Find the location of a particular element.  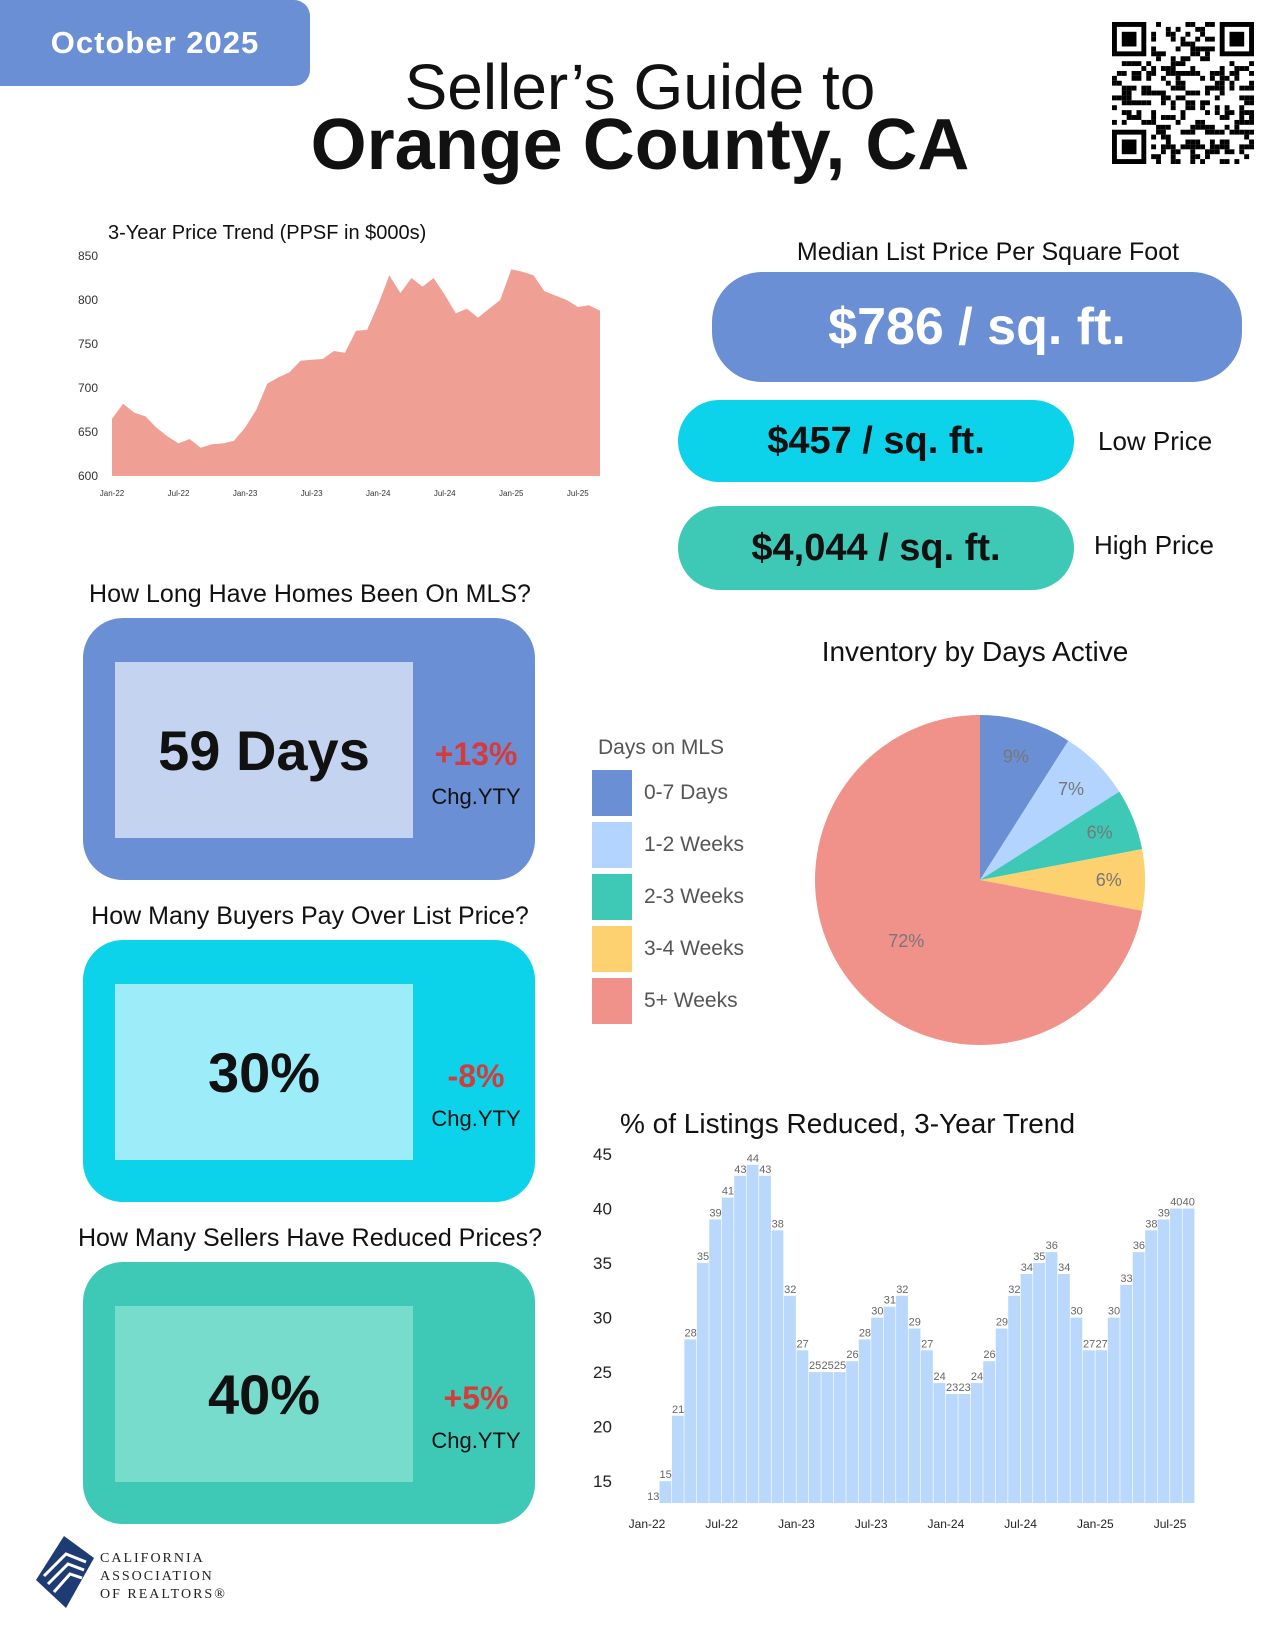

x-tick-label: Jul-22 is located at coordinates (721, 1523).